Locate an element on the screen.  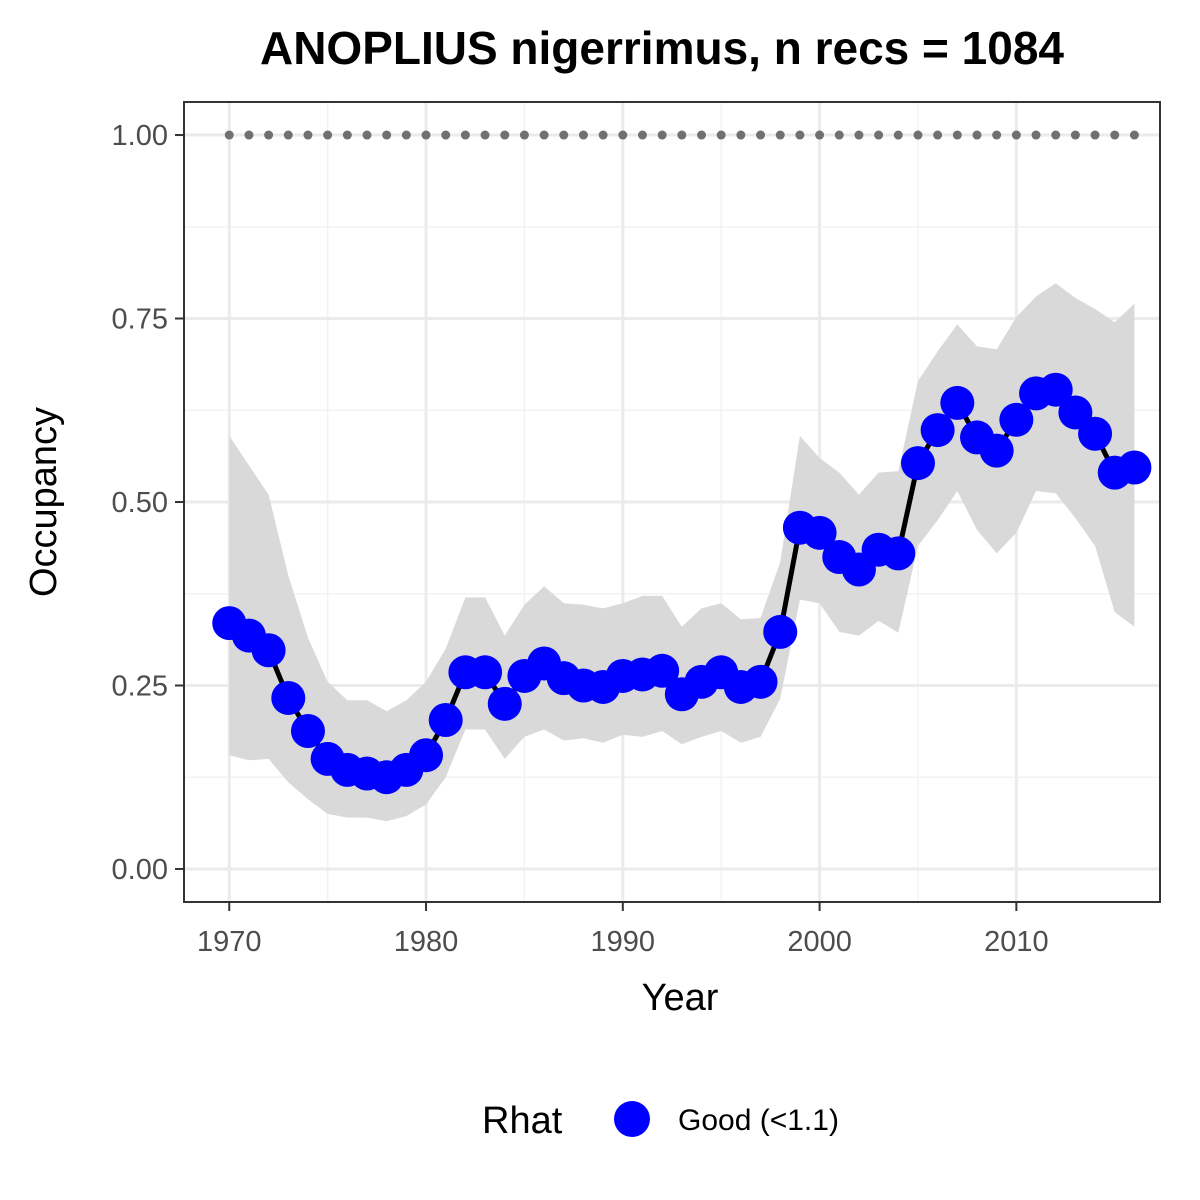
x-tick-label: 1990 is located at coordinates (623, 942).